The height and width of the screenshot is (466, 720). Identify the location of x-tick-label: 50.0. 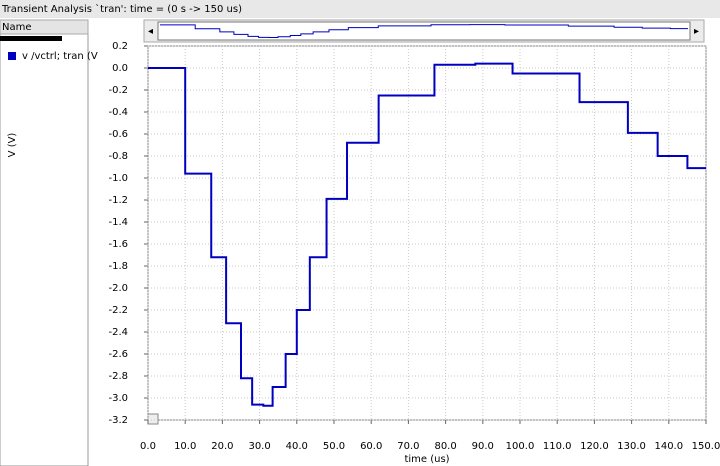
(334, 446).